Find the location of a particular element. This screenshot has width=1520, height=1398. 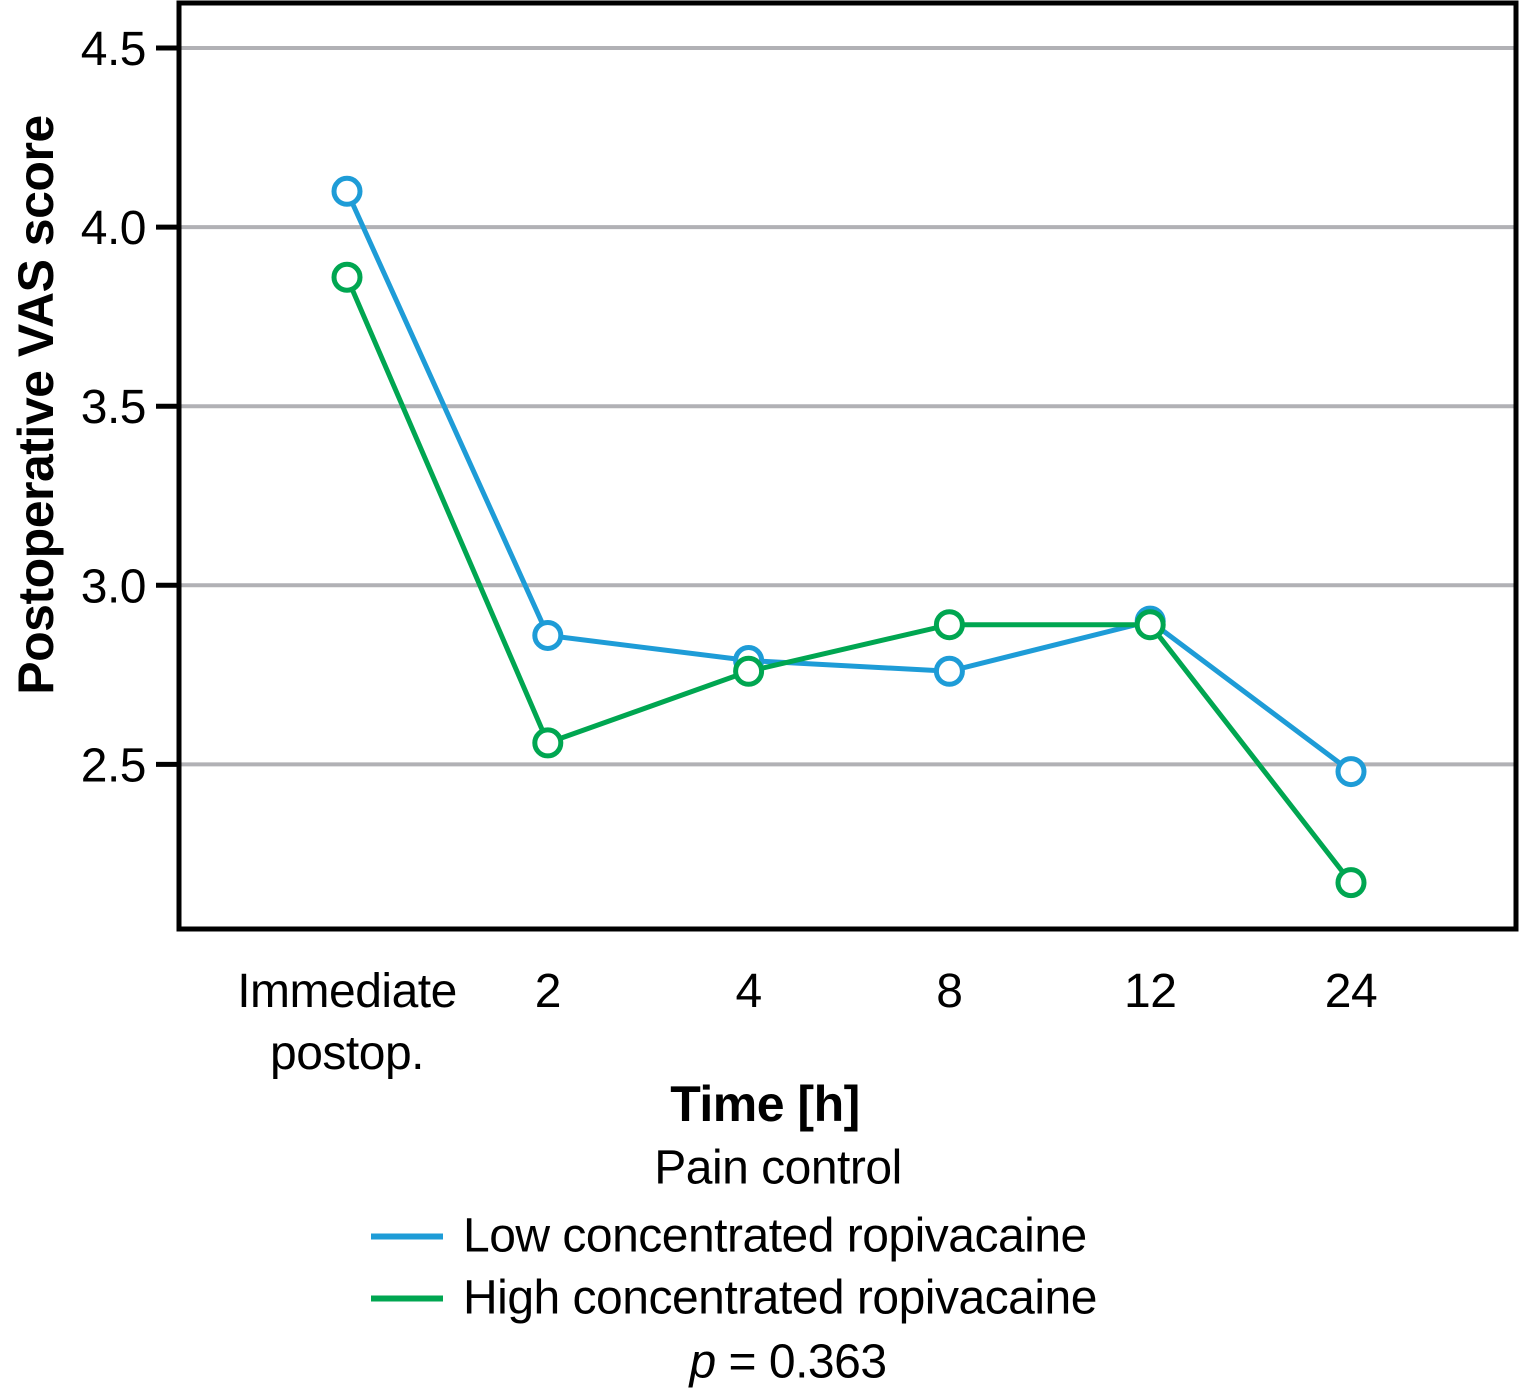

legend-label-low: Low concentrated ropivacaine is located at coordinates (775, 1236).